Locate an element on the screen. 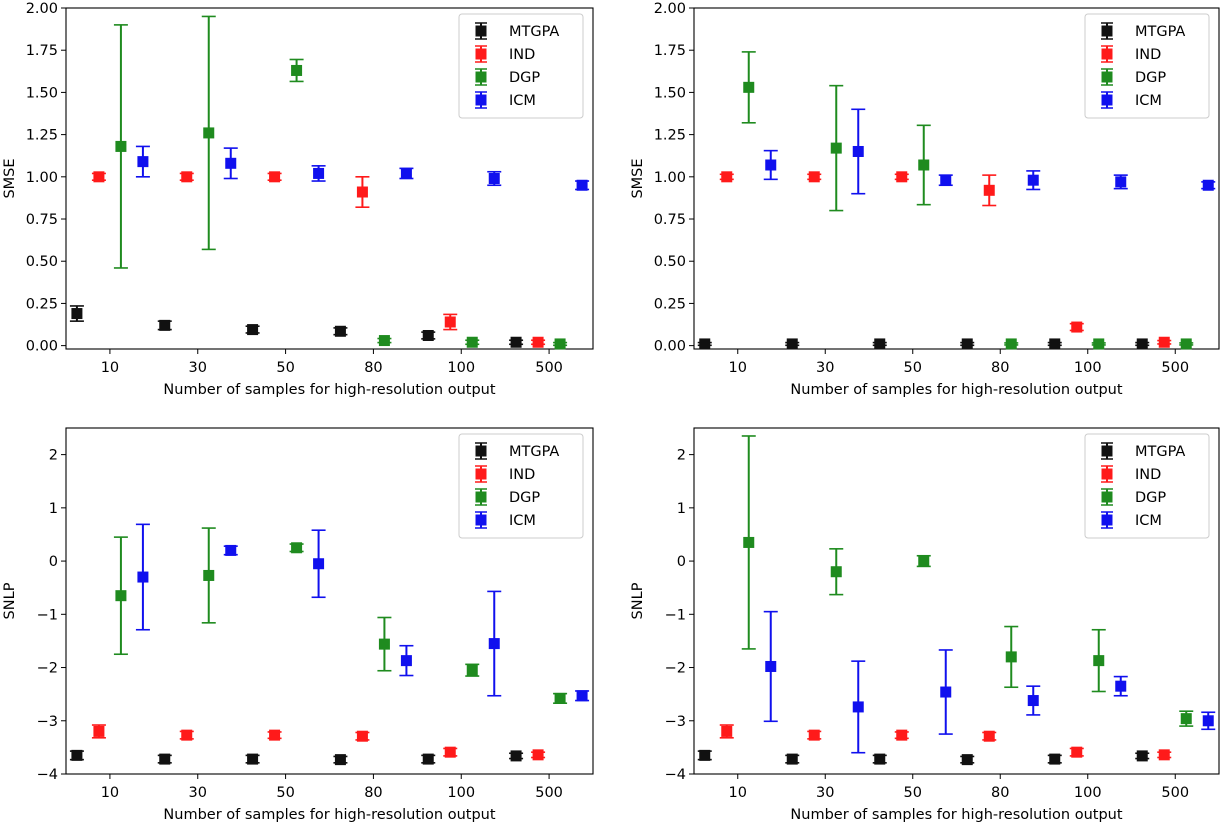 The width and height of the screenshot is (1222, 825). x-tick-label: 500 is located at coordinates (549, 368).